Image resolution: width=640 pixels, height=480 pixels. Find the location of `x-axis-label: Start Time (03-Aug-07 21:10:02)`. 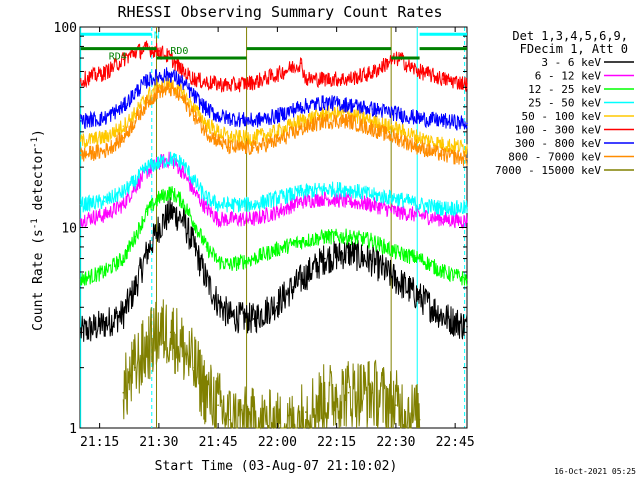

x-axis-label: Start Time (03-Aug-07 21:10:02) is located at coordinates (276, 466).